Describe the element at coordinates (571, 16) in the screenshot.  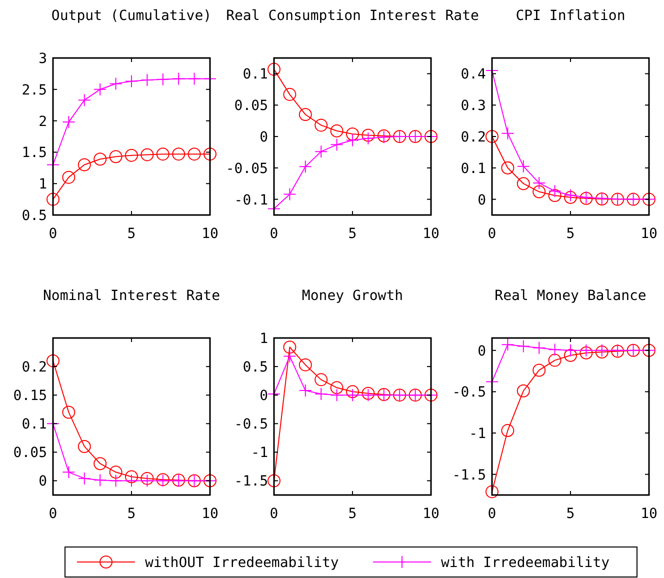
I see `chart-title: CPI Inflation` at that location.